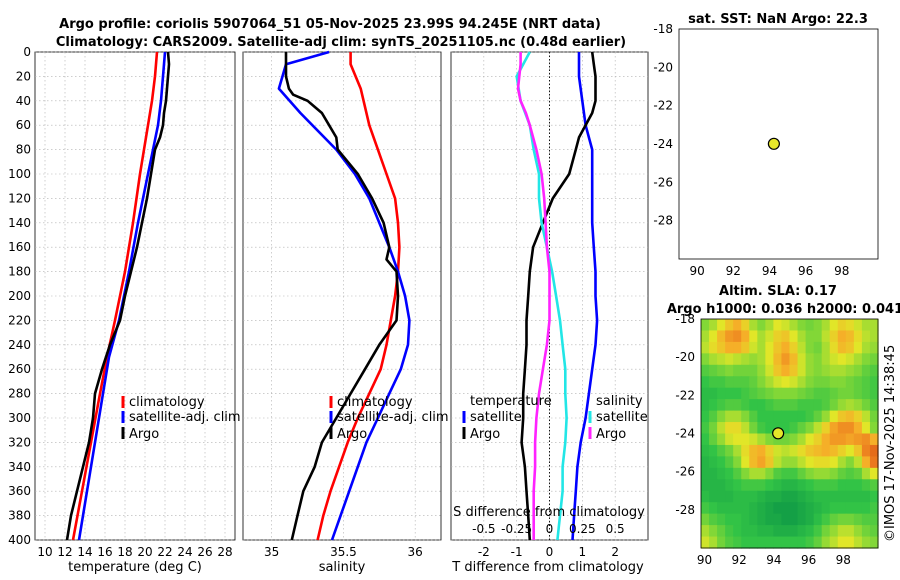 The height and width of the screenshot is (580, 900). What do you see at coordinates (19, 491) in the screenshot?
I see `depth-tick-label: 360` at bounding box center [19, 491].